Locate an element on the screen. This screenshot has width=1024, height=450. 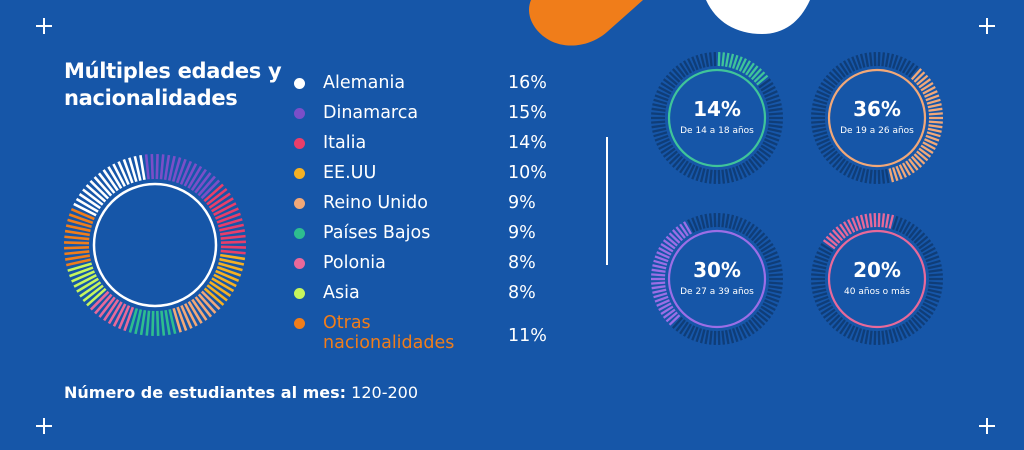
slice-alemania is located at coordinates (109, 185).